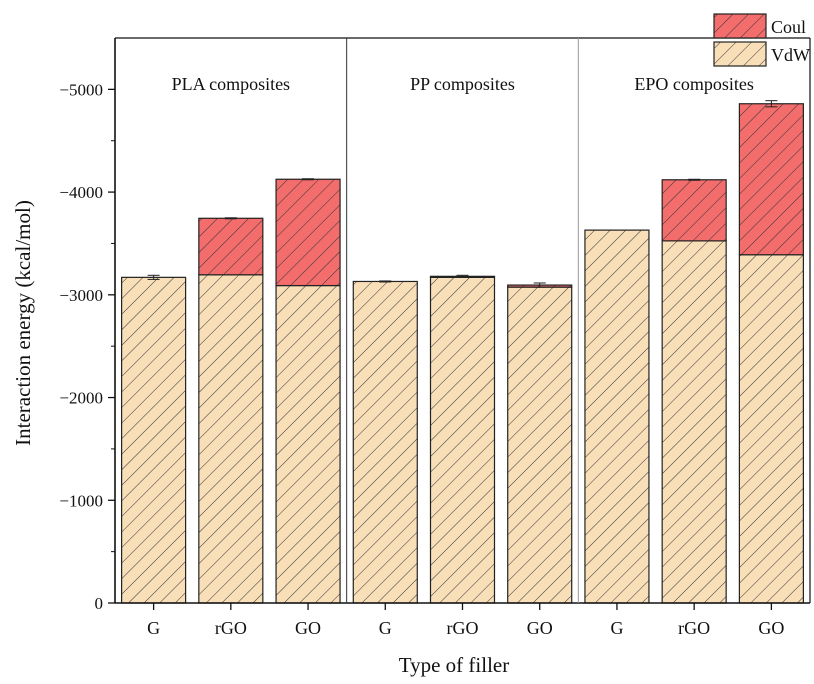 The image size is (814, 684). What do you see at coordinates (788, 27) in the screenshot?
I see `legend-label-coul: Coul` at bounding box center [788, 27].